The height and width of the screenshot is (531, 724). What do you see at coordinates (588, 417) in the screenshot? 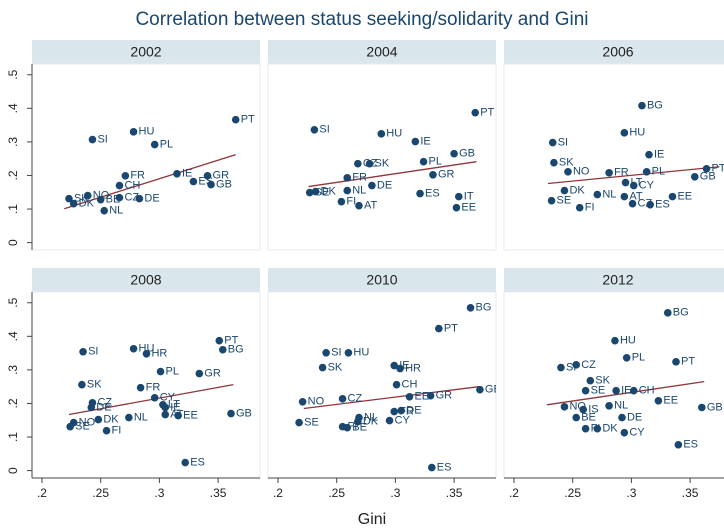
I see `point-label: BE` at bounding box center [588, 417].